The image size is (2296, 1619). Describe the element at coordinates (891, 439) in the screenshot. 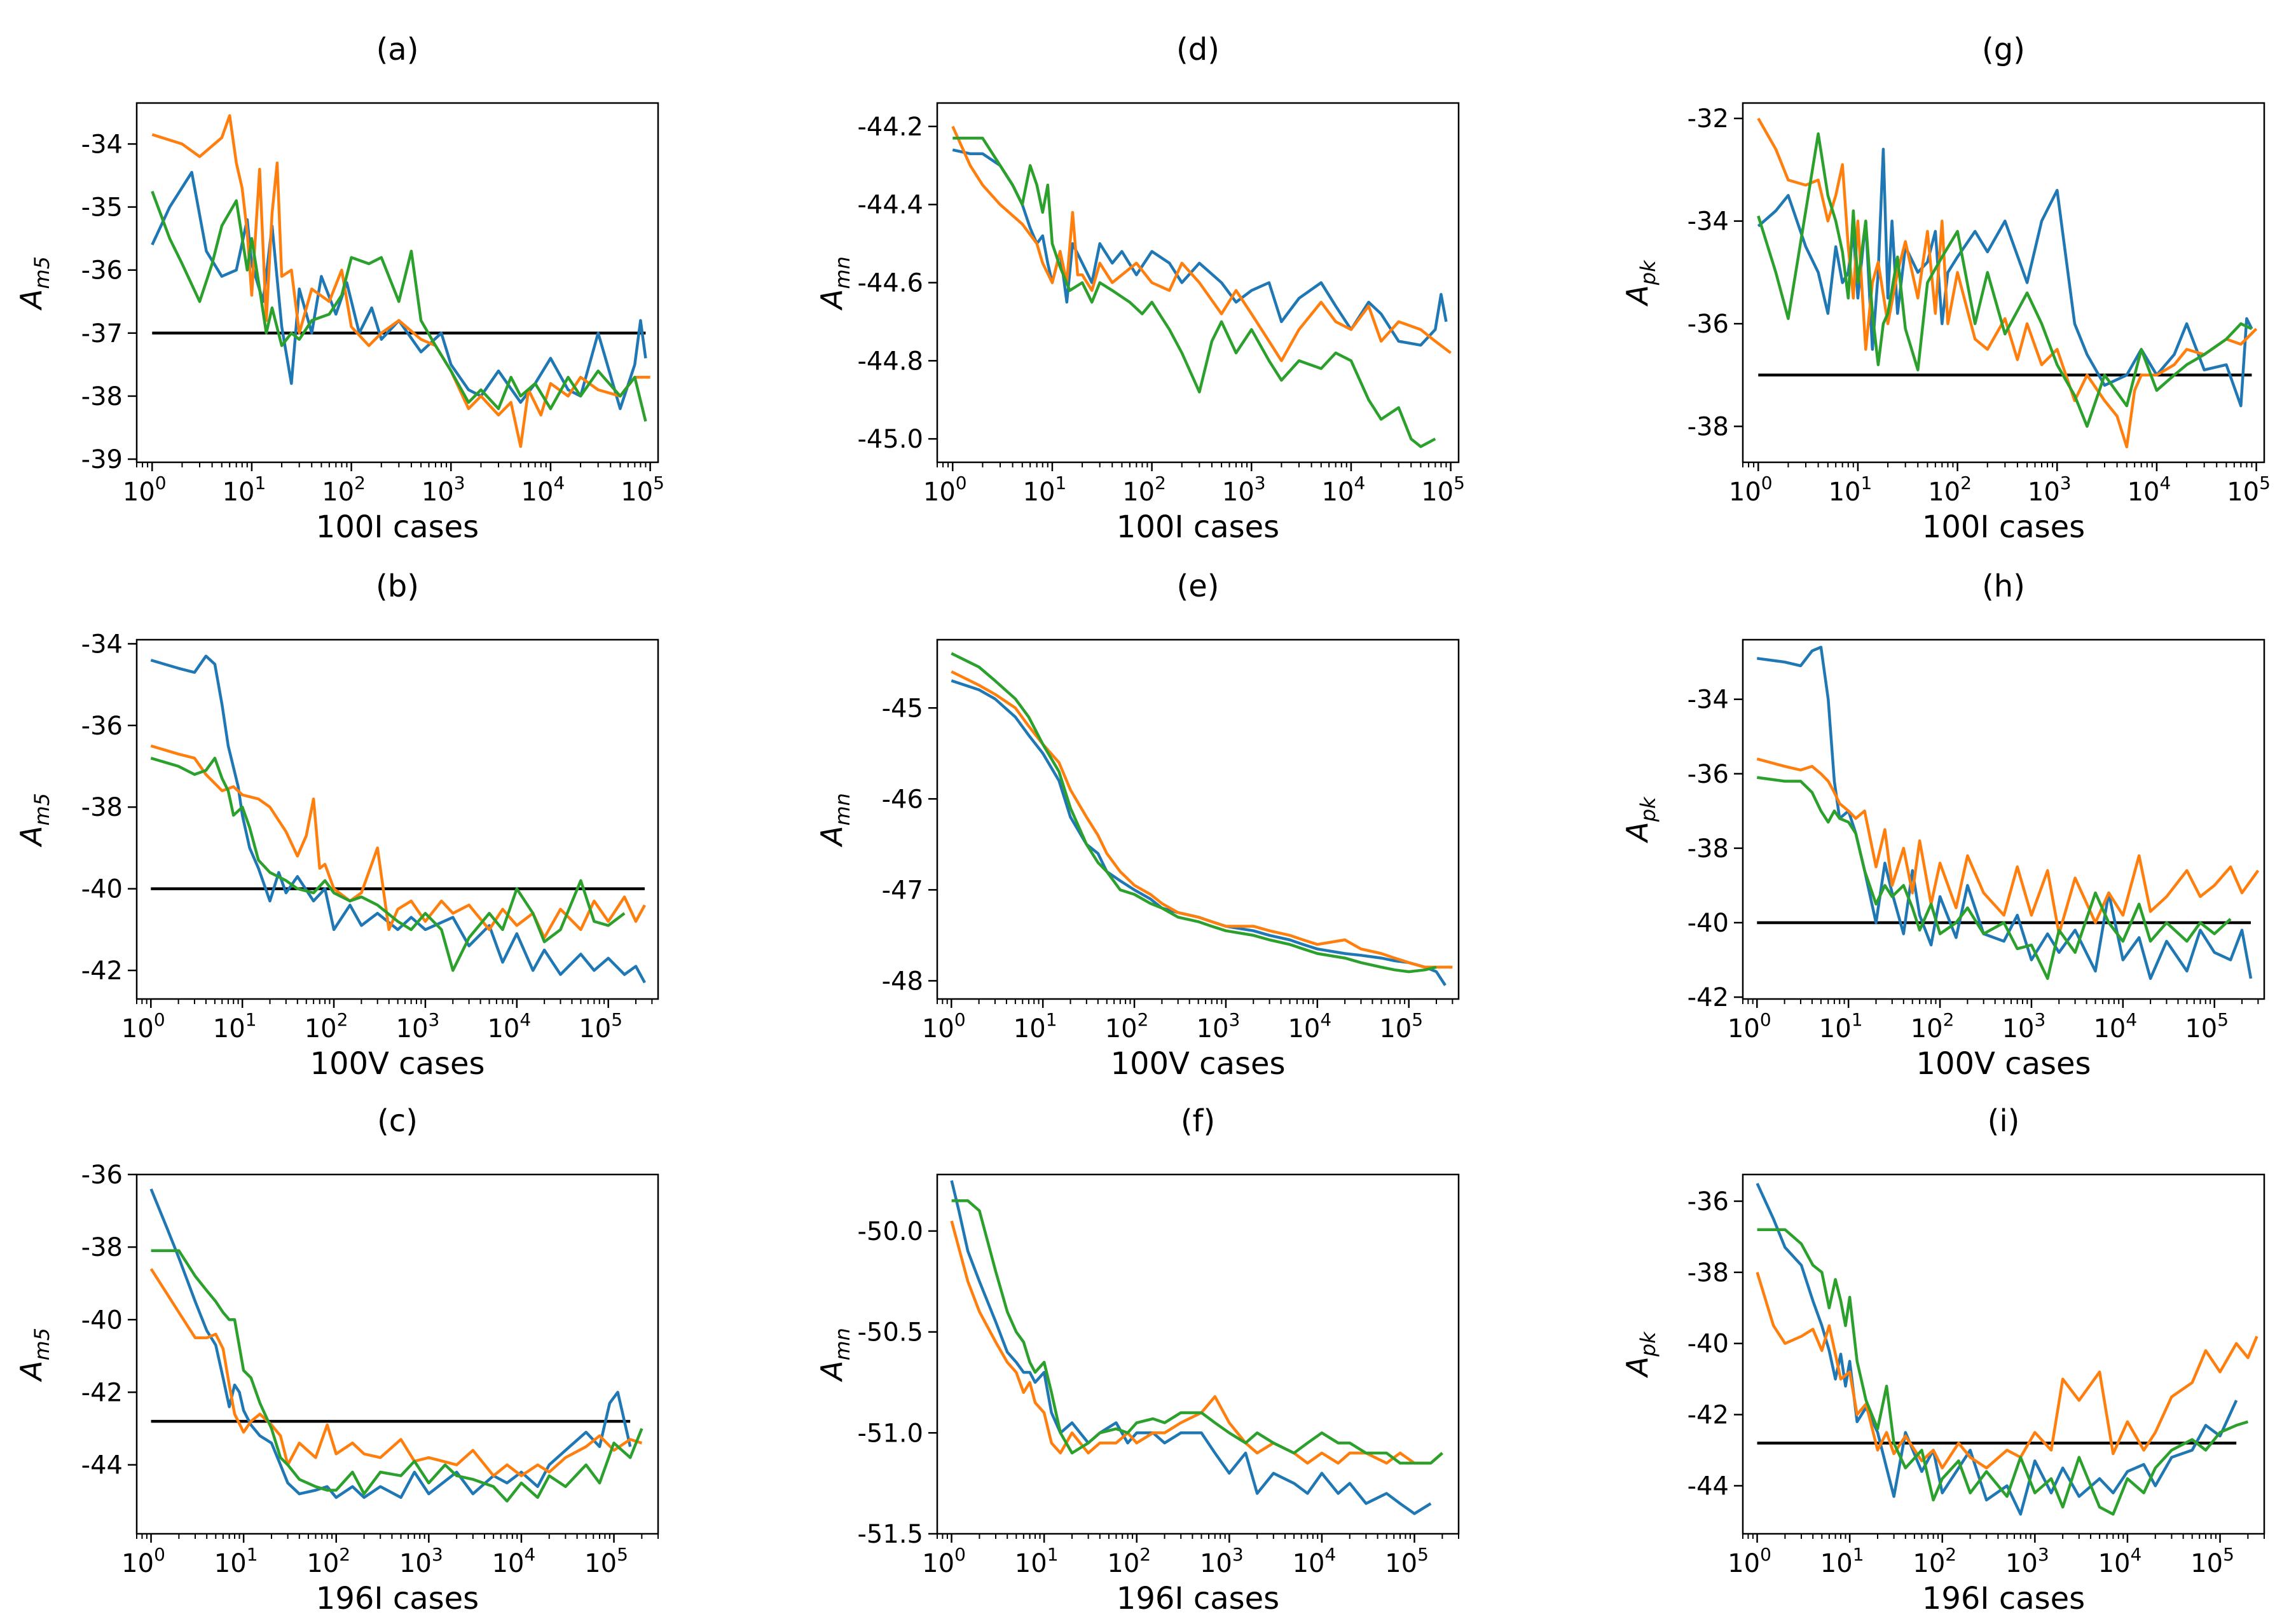

I see `y-tick-label: -45.0` at that location.